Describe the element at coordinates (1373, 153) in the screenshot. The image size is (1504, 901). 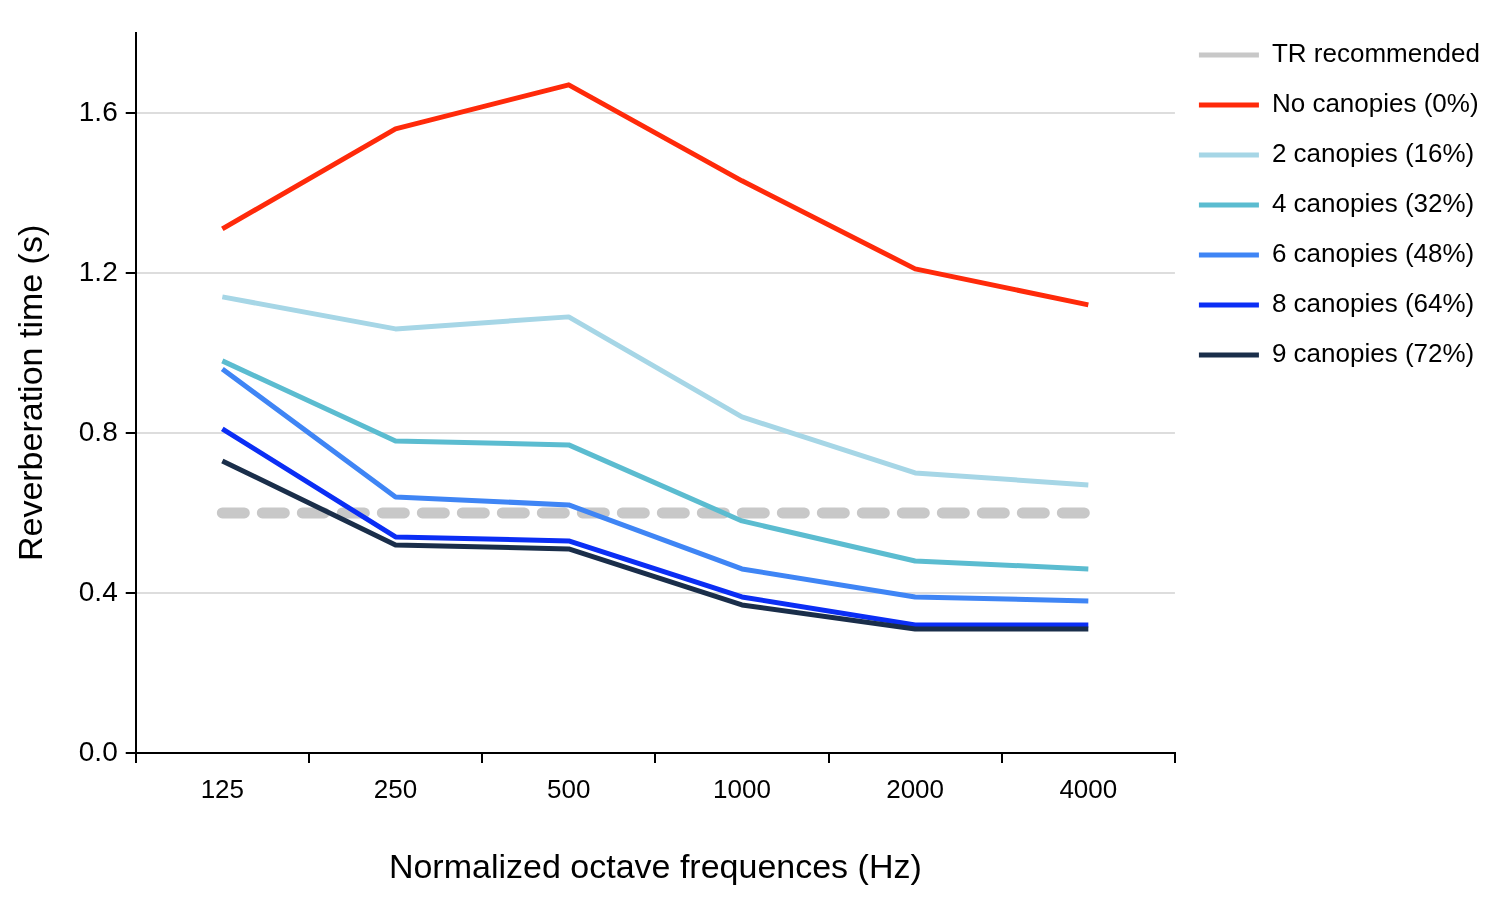
I see `legend-label: 2 canopies (16%)` at that location.